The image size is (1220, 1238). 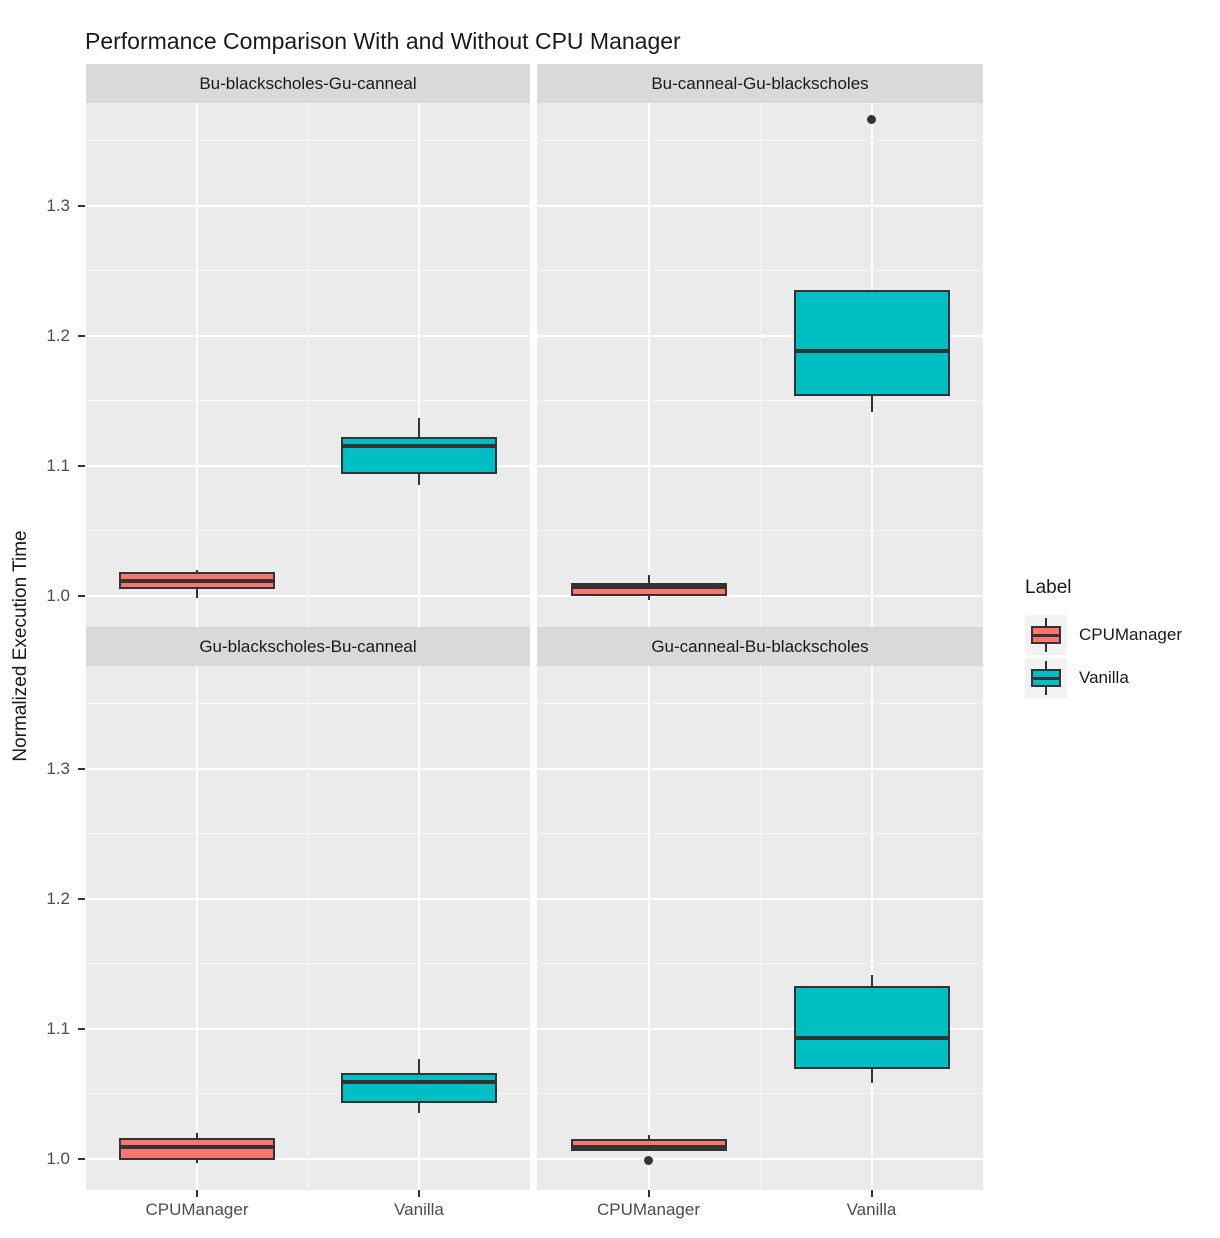 I want to click on facet-strip-label: Gu-canneal-Bu-blackscholes, so click(x=760, y=646).